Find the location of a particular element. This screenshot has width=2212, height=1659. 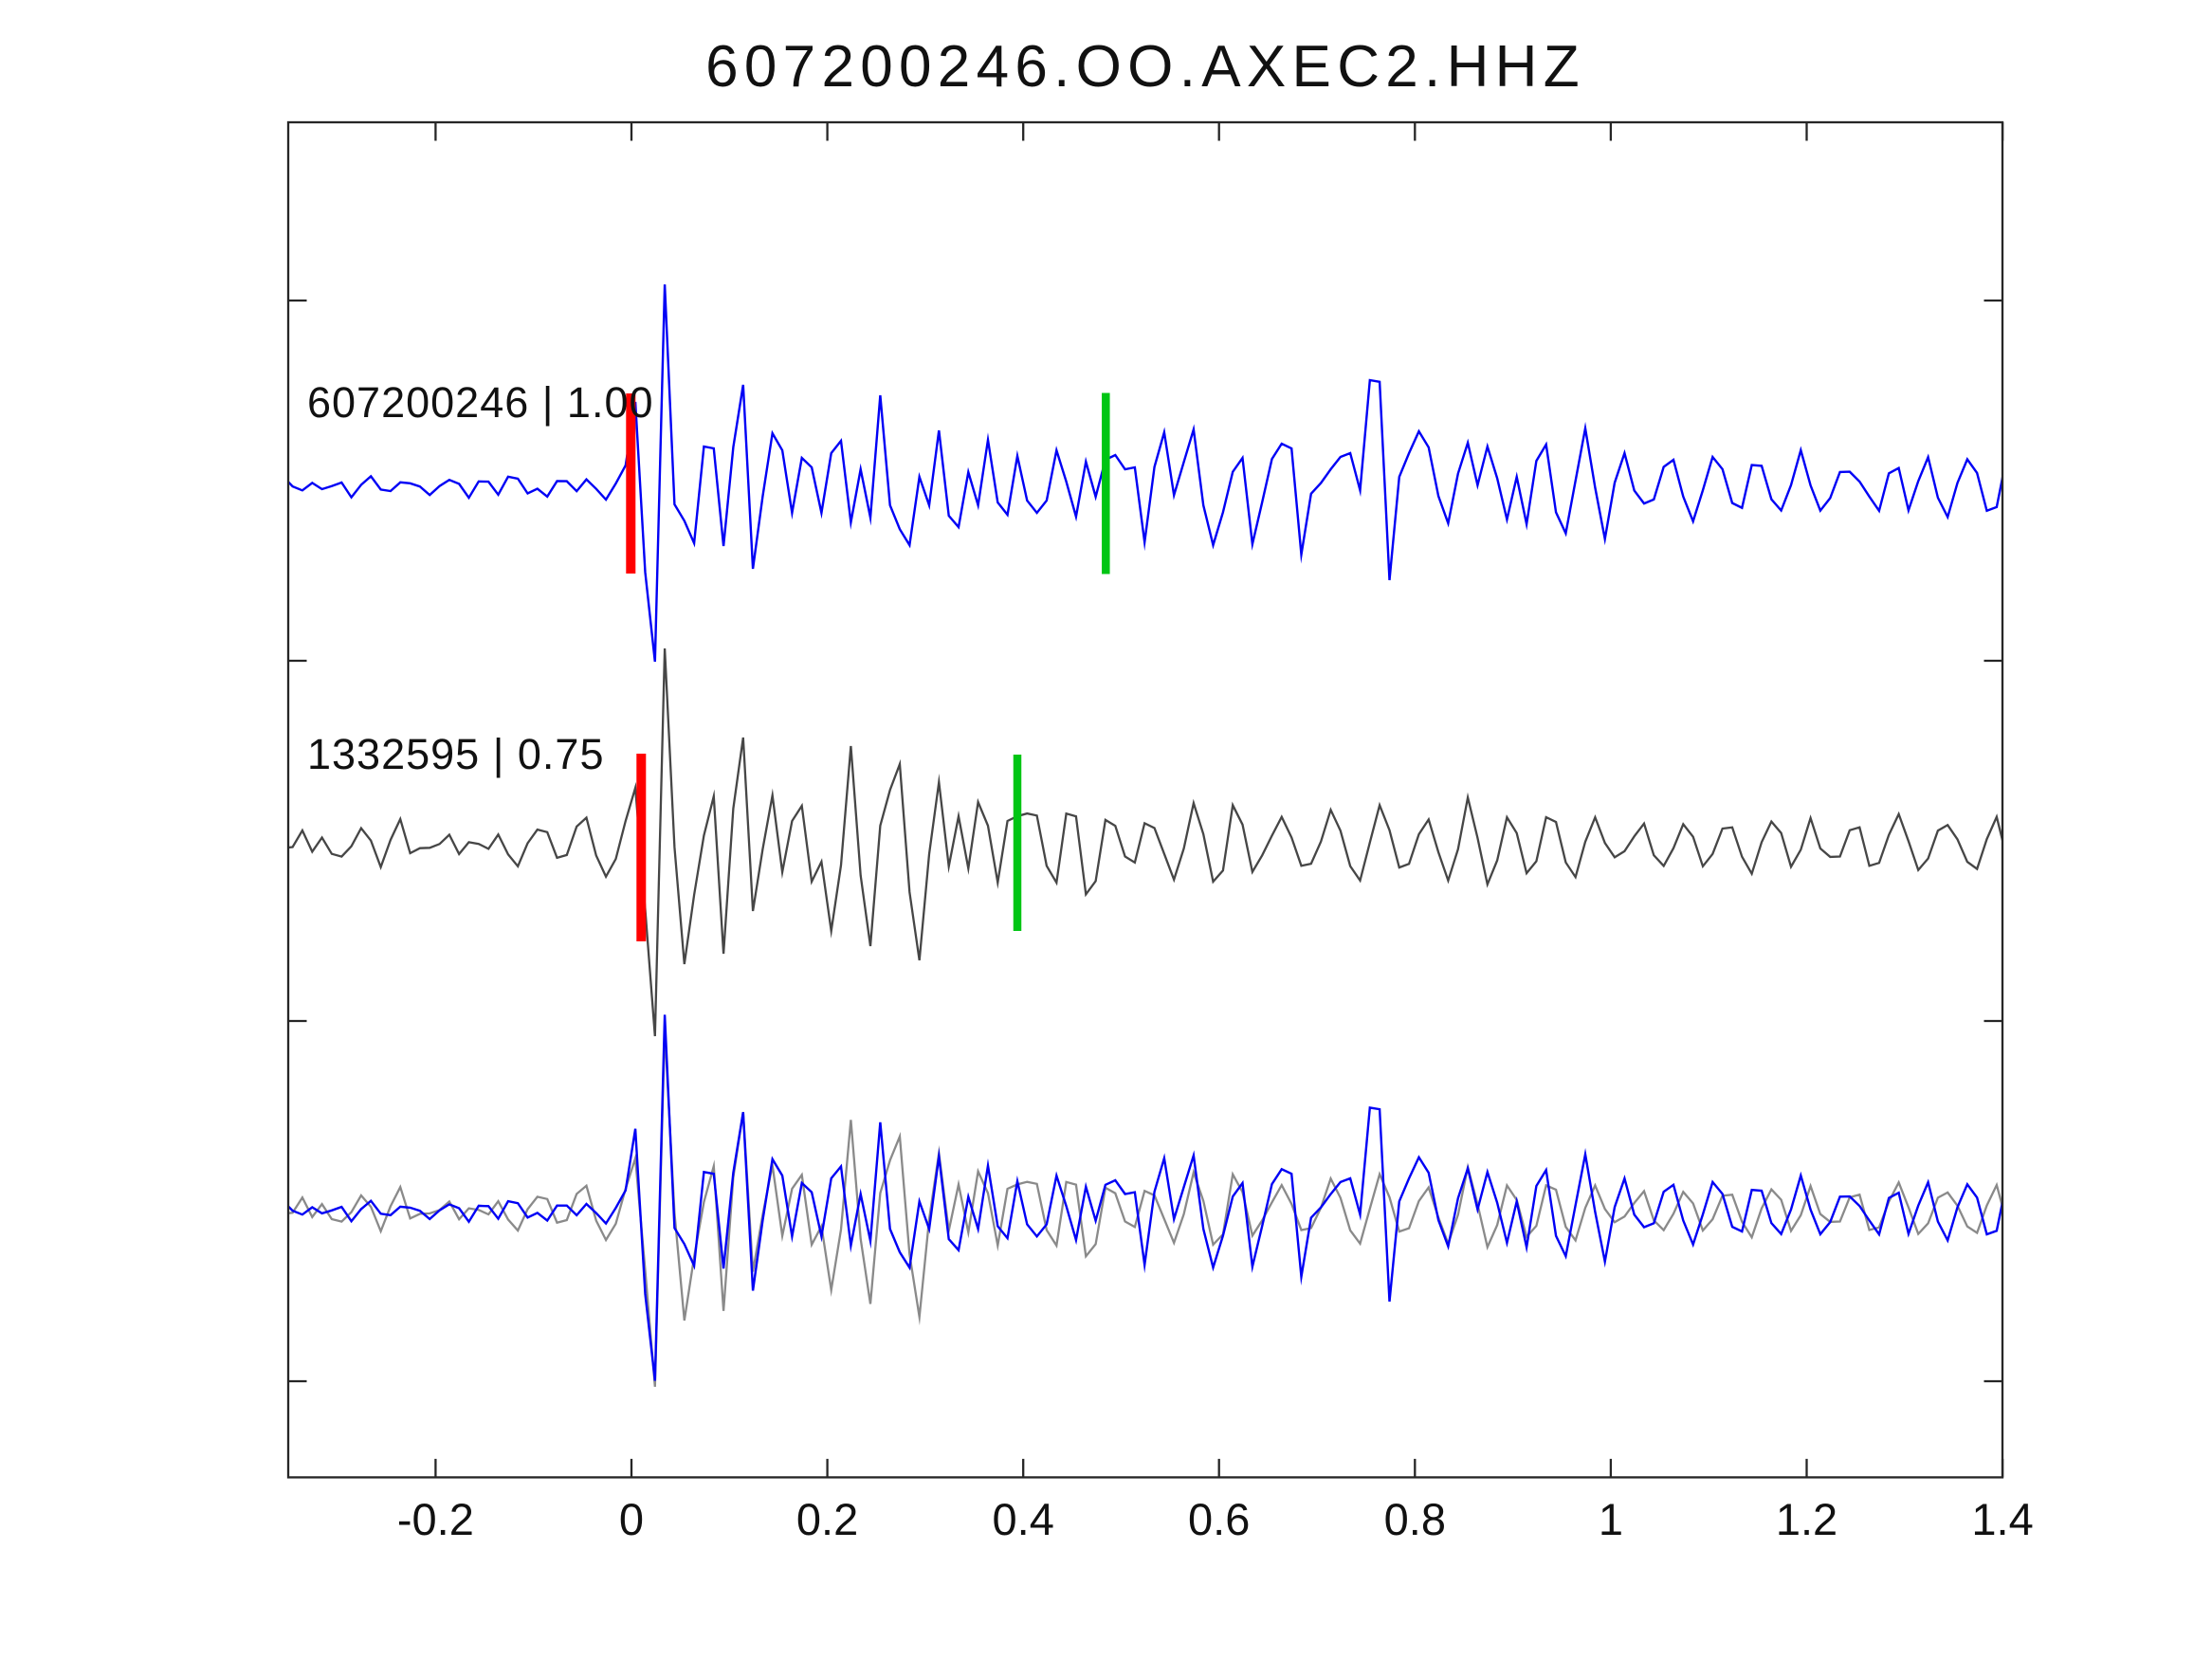

svg-text: 1332595 | 0.75 is located at coordinates (455, 754).